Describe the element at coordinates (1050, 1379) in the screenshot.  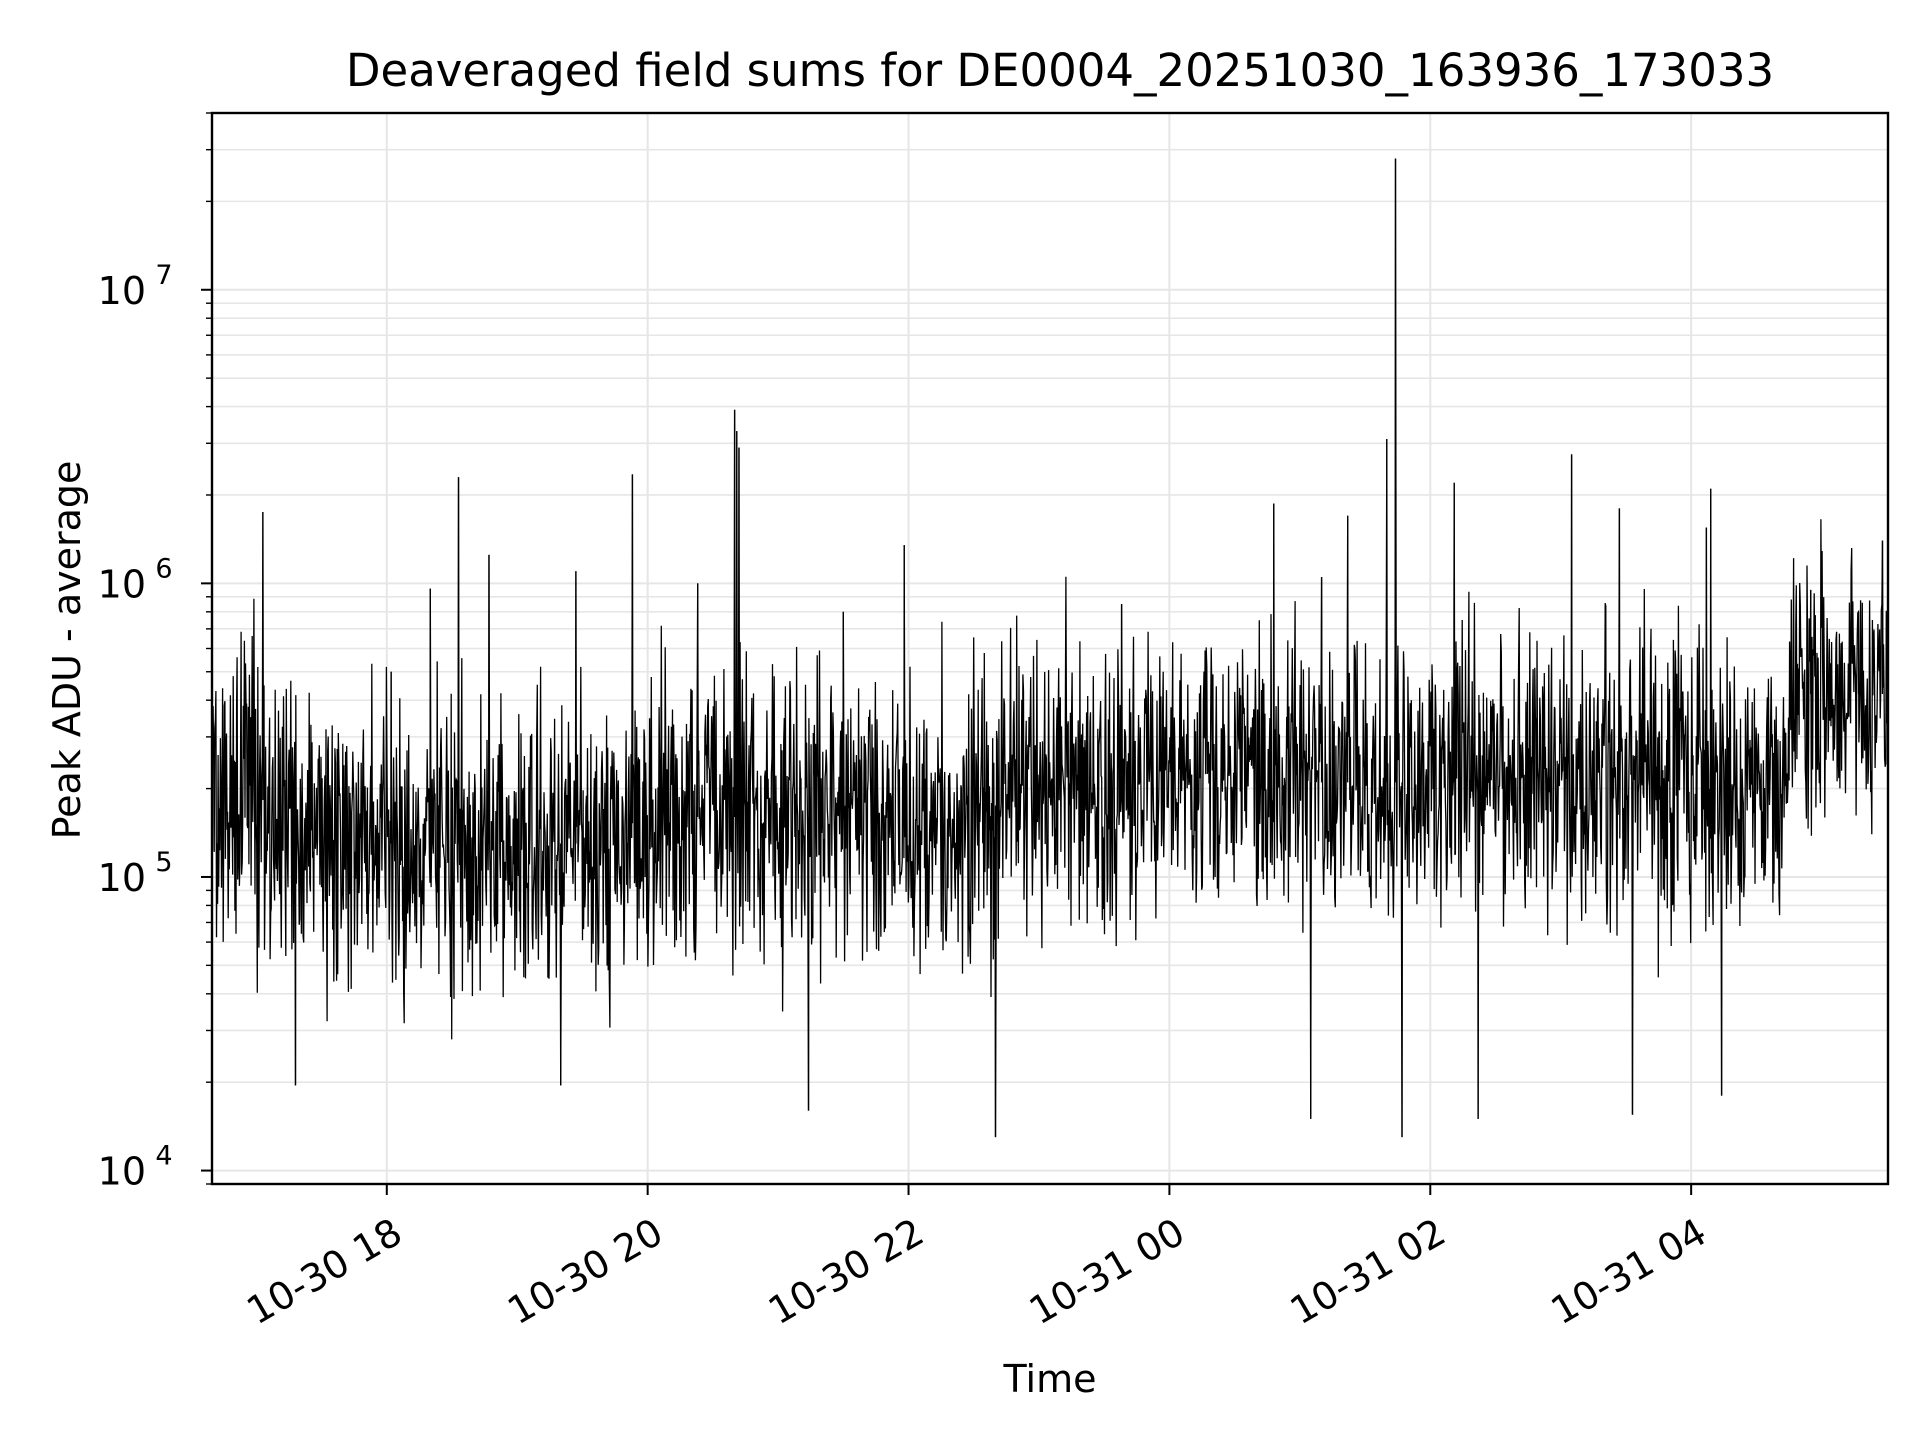
I see `x-axis-label: Time` at that location.